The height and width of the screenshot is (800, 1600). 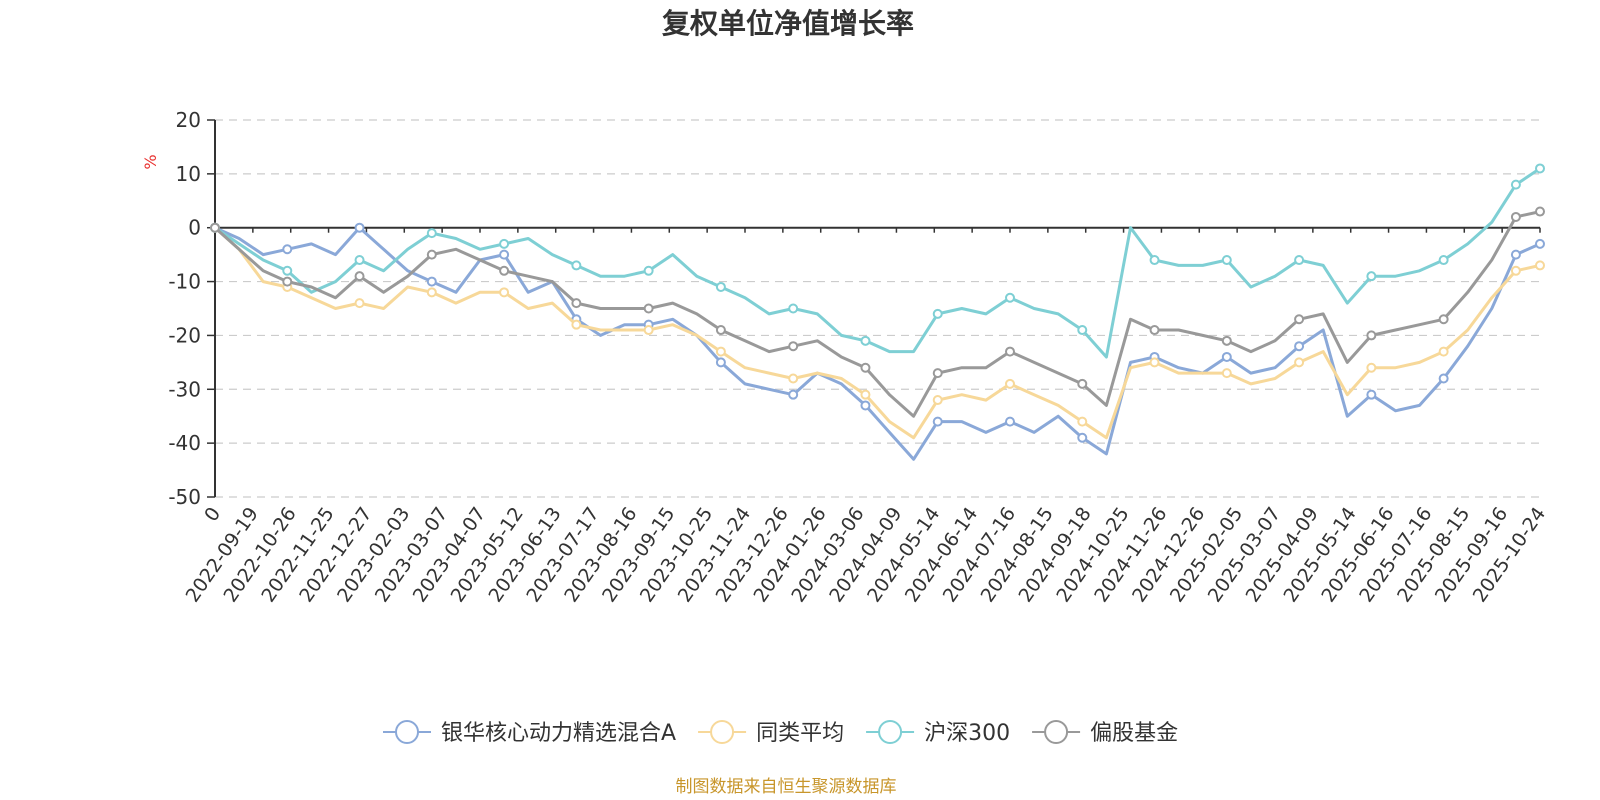 What do you see at coordinates (184, 389) in the screenshot?
I see `y-tick-label: -30` at bounding box center [184, 389].